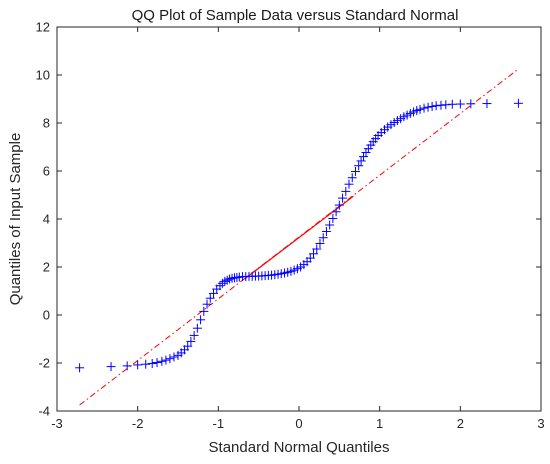 This screenshot has height=464, width=550. I want to click on x-tick-label: -3, so click(57, 423).